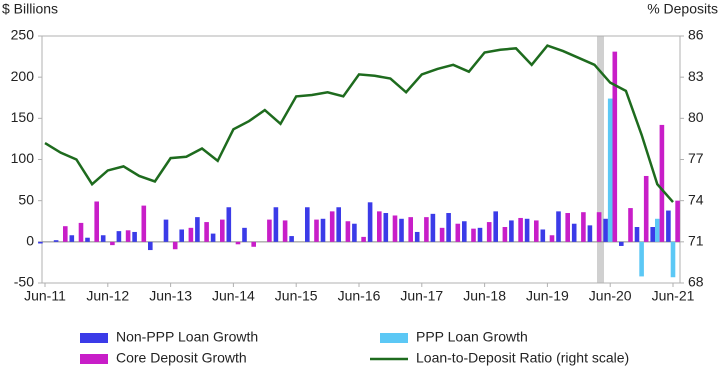  Describe the element at coordinates (696, 35) in the screenshot. I see `y2-tick-label: 86` at that location.